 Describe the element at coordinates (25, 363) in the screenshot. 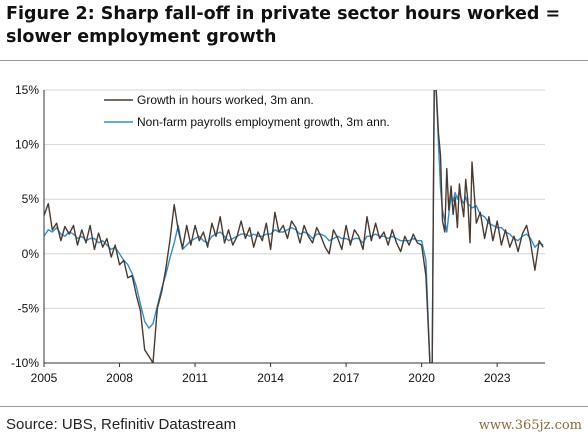

I see `y-tick-label: -10%` at that location.